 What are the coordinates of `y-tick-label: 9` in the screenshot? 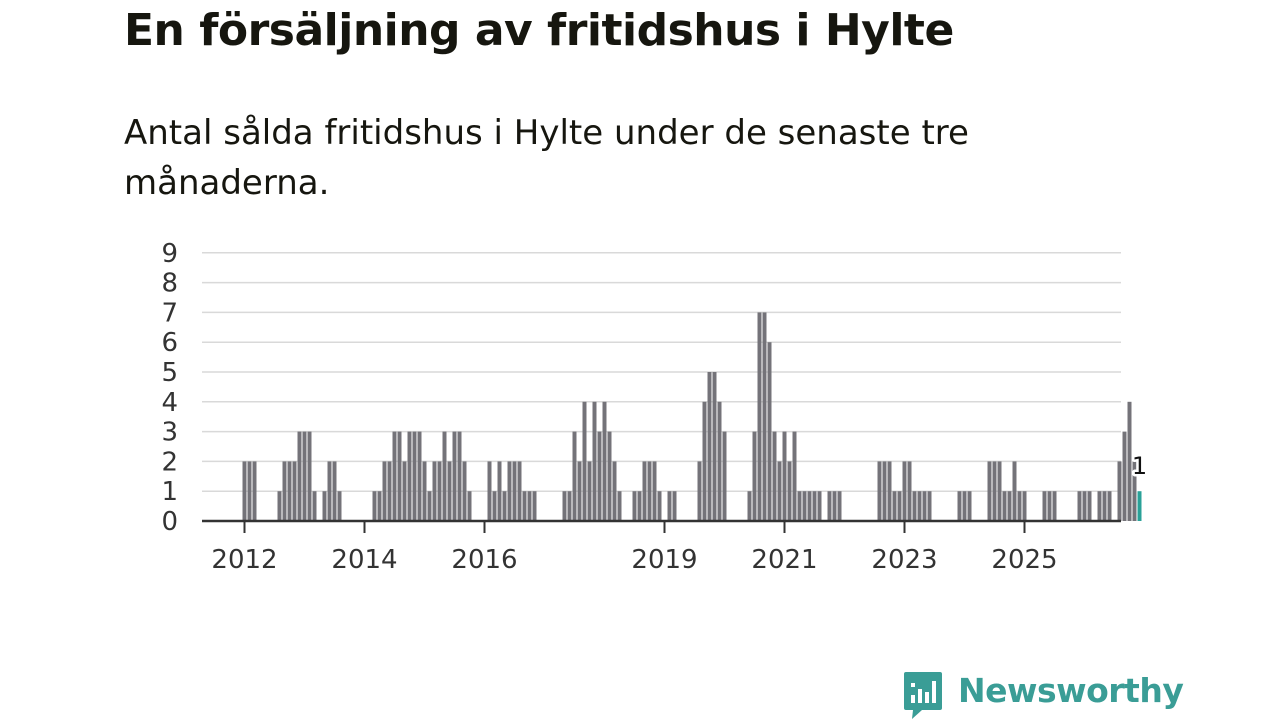 It's located at (169, 254).